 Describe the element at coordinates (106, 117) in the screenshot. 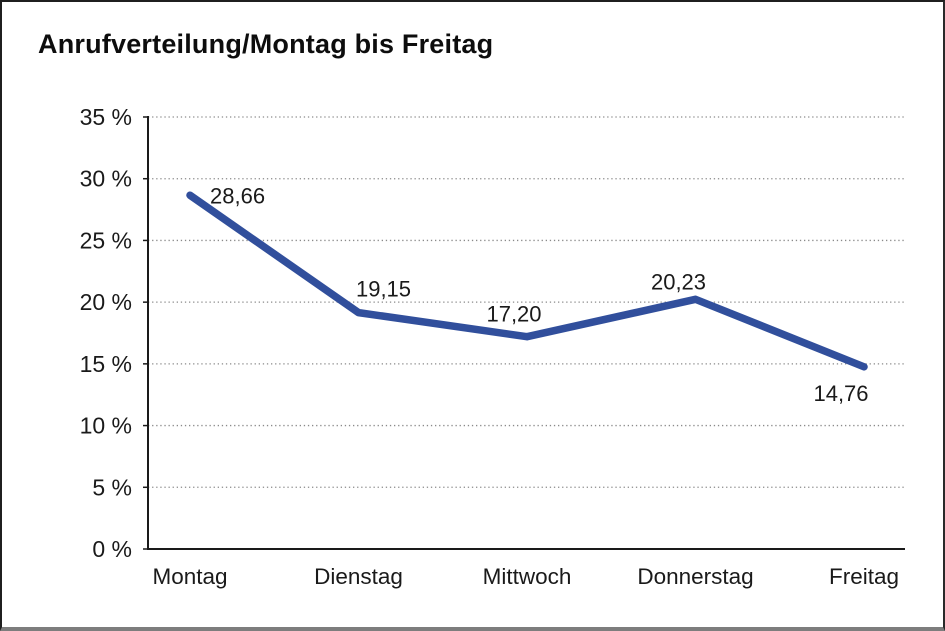

I see `y-axis-tick-label: 35 %` at that location.